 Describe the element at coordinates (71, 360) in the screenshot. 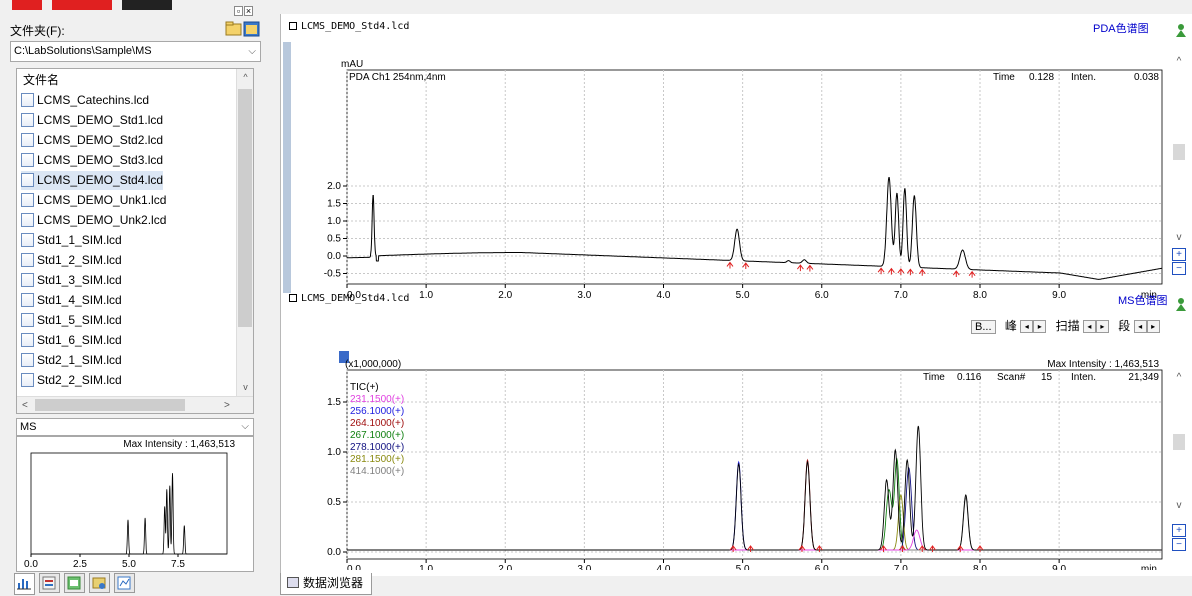

I see `file-list-item: Std2_1_SIM.lcd` at that location.